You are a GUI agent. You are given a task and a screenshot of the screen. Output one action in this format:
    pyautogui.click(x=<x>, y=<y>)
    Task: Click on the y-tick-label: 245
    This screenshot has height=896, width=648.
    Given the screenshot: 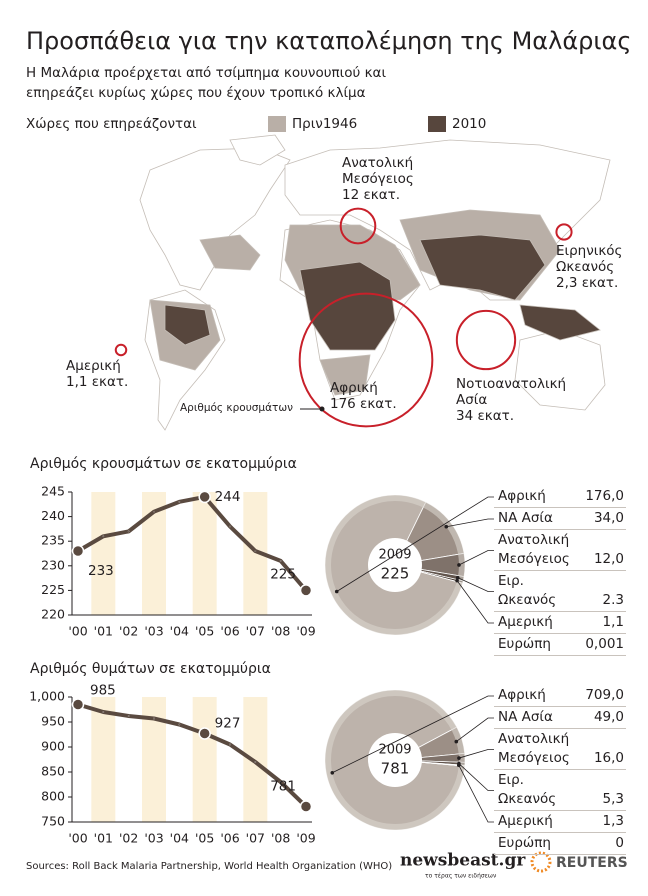 What is the action you would take?
    pyautogui.click(x=53, y=491)
    